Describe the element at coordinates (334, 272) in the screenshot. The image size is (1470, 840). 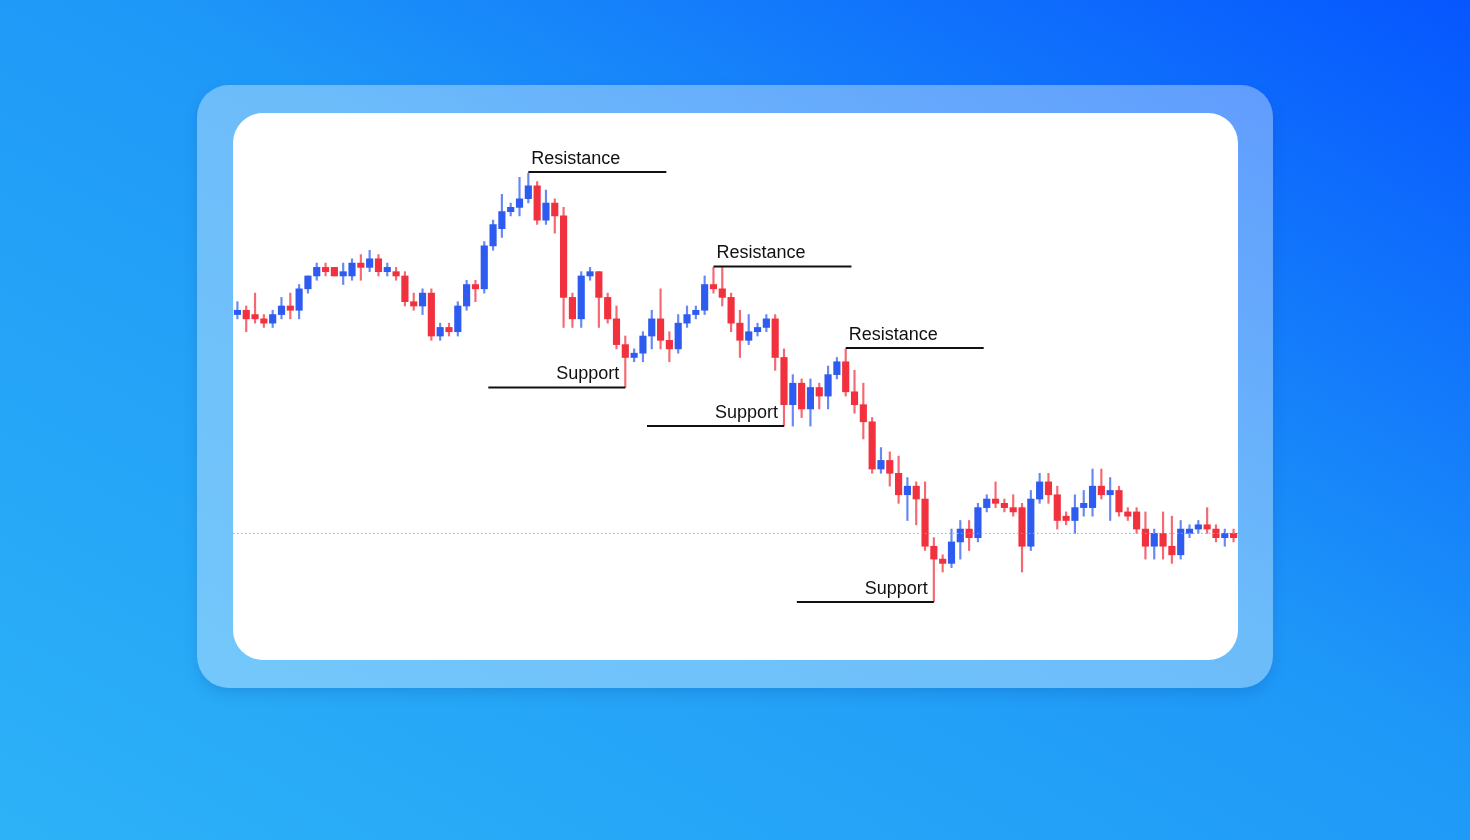
I see `candlestick` at that location.